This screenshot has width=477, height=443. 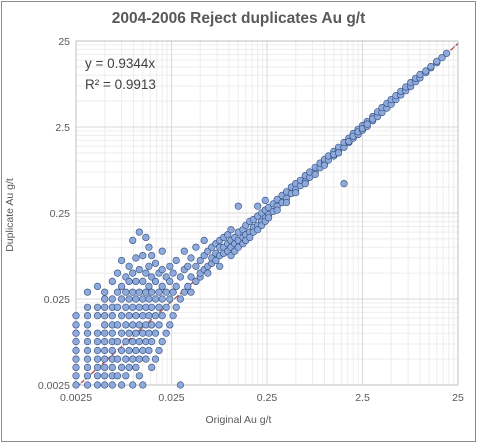 I want to click on x-tick-label-3: 2.5, so click(x=362, y=398).